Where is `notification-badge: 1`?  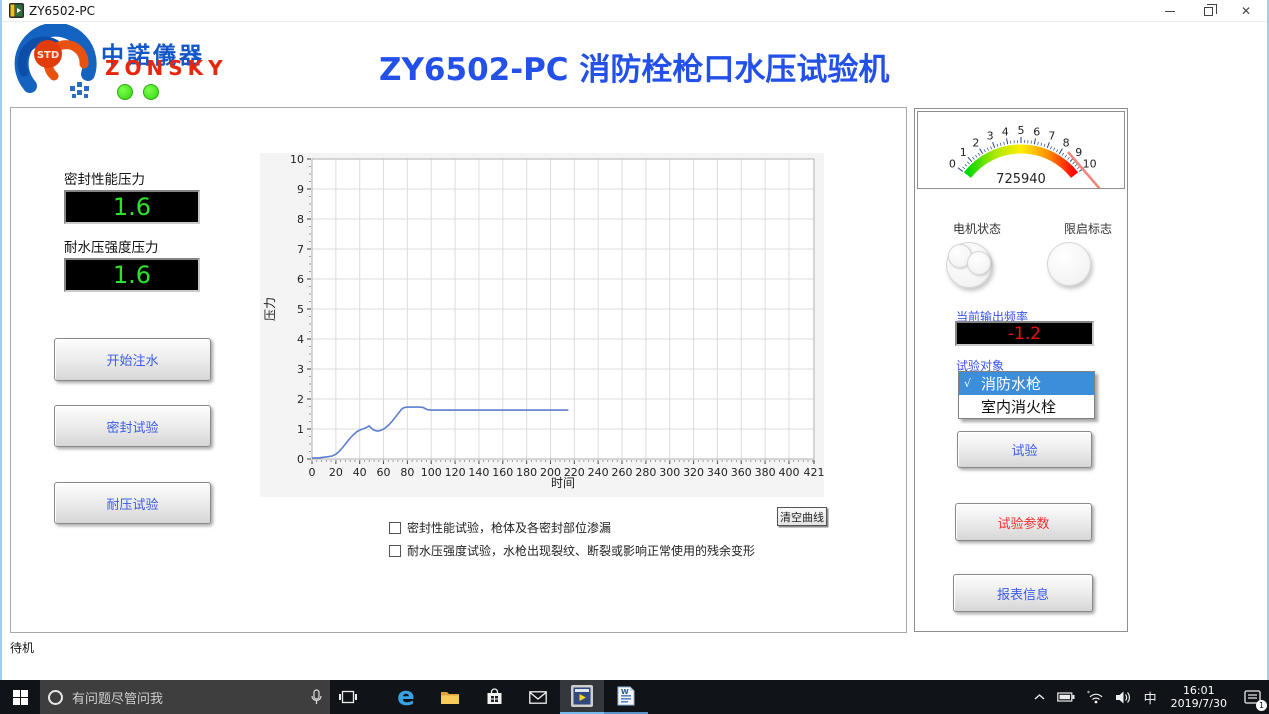 notification-badge: 1 is located at coordinates (1261, 705).